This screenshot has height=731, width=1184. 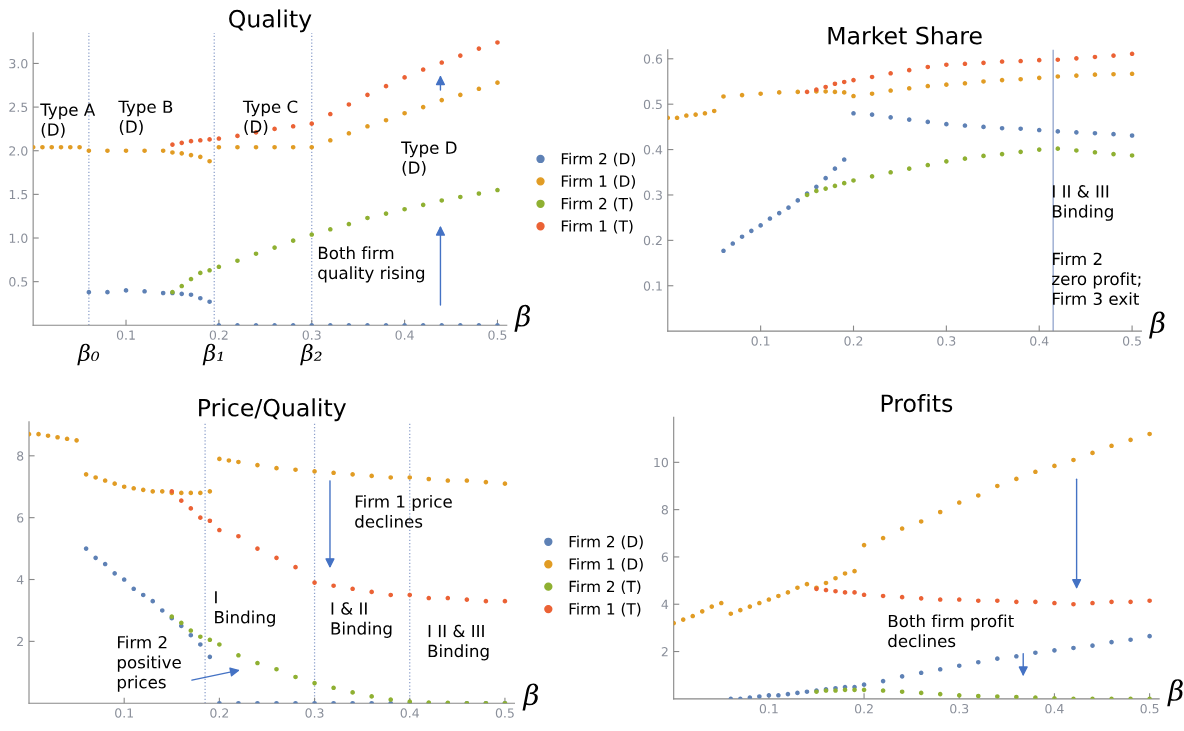 What do you see at coordinates (361, 620) in the screenshot?
I see `annotation: I & II Binding` at bounding box center [361, 620].